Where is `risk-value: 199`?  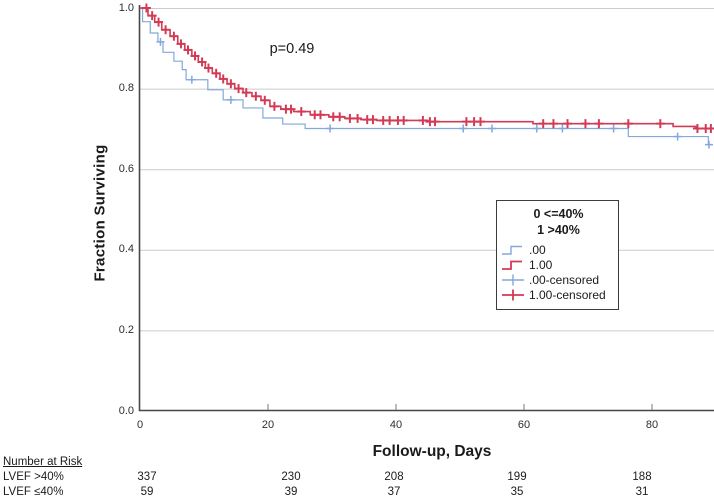
risk-value: 199 is located at coordinates (517, 477).